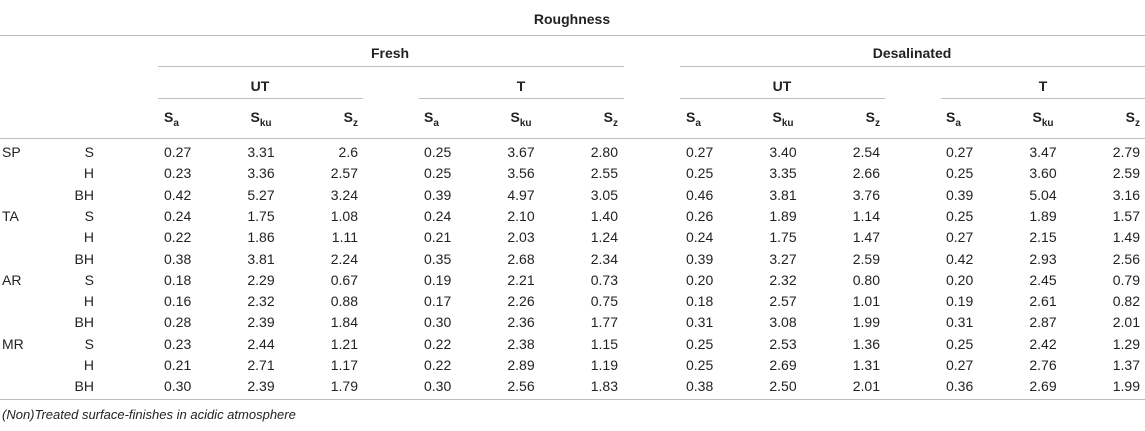 The height and width of the screenshot is (431, 1145). What do you see at coordinates (260, 86) in the screenshot?
I see `subgroup-header-fresh-ut: UT` at bounding box center [260, 86].